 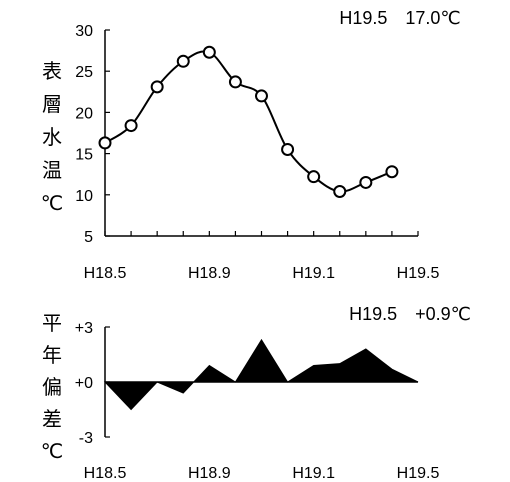 I want to click on anomaly-annotation: H19.5 +0.9℃, so click(x=410, y=314).